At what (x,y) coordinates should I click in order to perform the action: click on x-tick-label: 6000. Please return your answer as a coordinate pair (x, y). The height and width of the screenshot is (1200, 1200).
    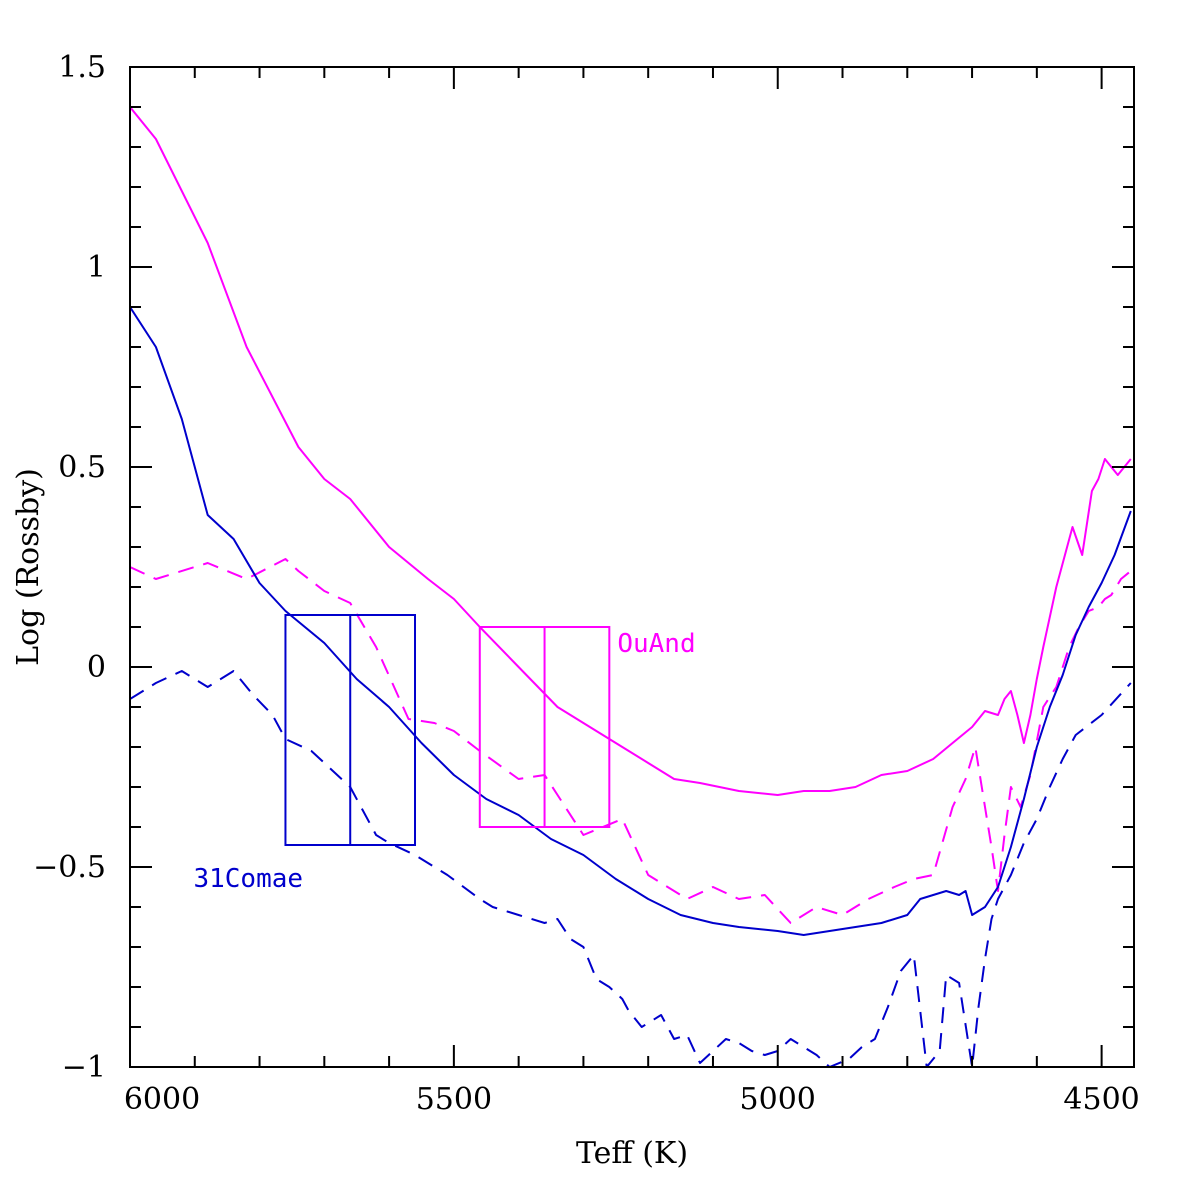
    Looking at the image, I should click on (162, 1099).